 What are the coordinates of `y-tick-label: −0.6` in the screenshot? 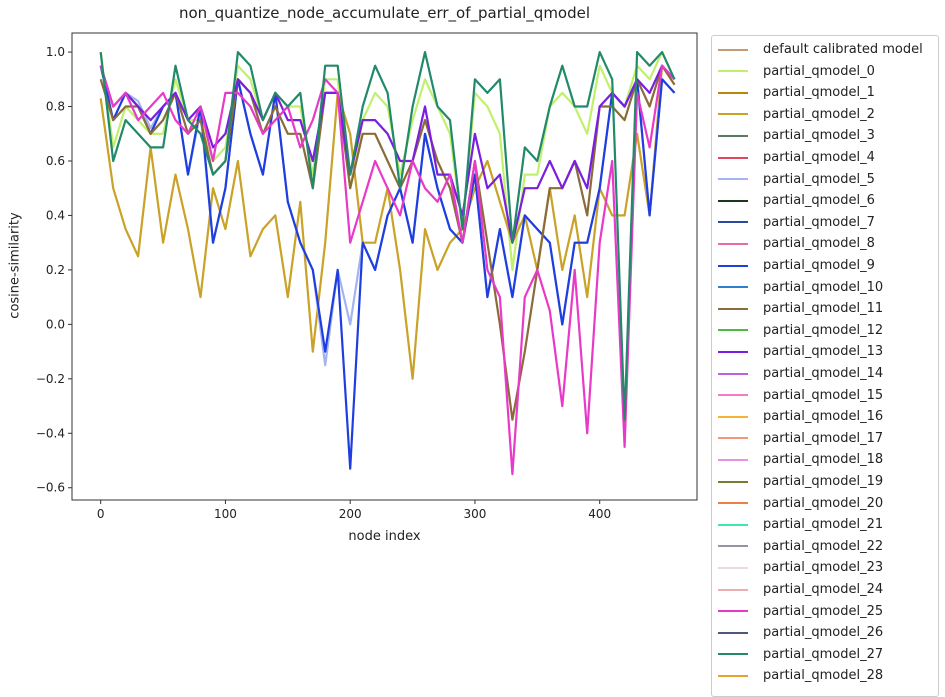 It's located at (50, 488).